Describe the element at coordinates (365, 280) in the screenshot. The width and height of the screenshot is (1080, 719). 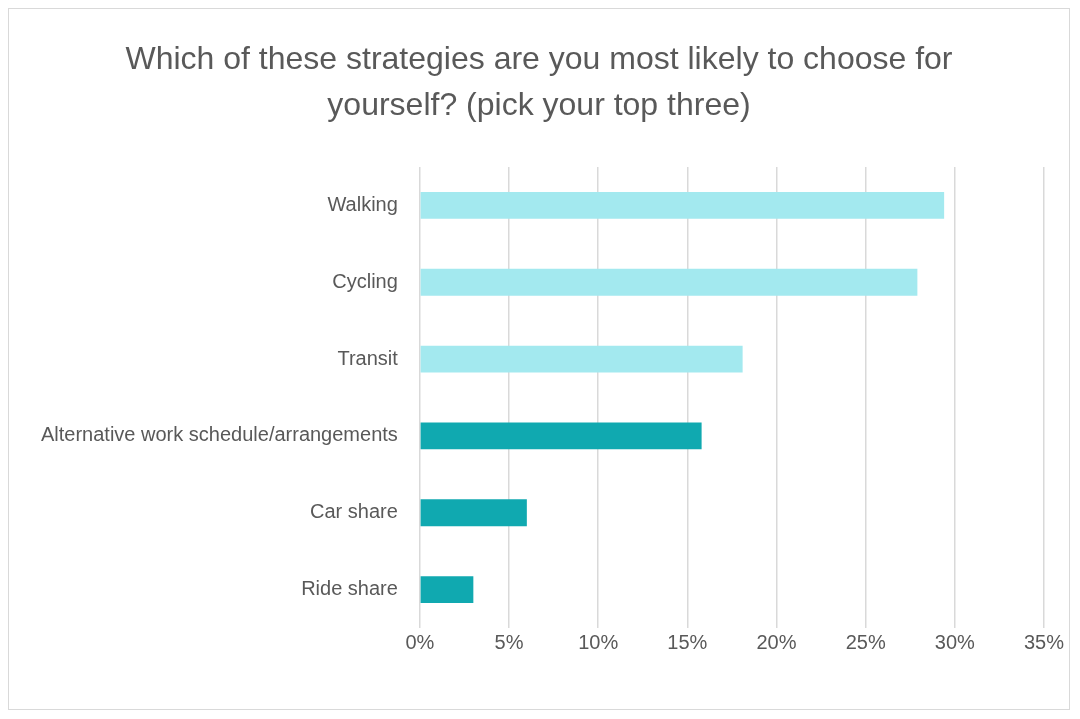
I see `y-tick-label: Cycling` at that location.